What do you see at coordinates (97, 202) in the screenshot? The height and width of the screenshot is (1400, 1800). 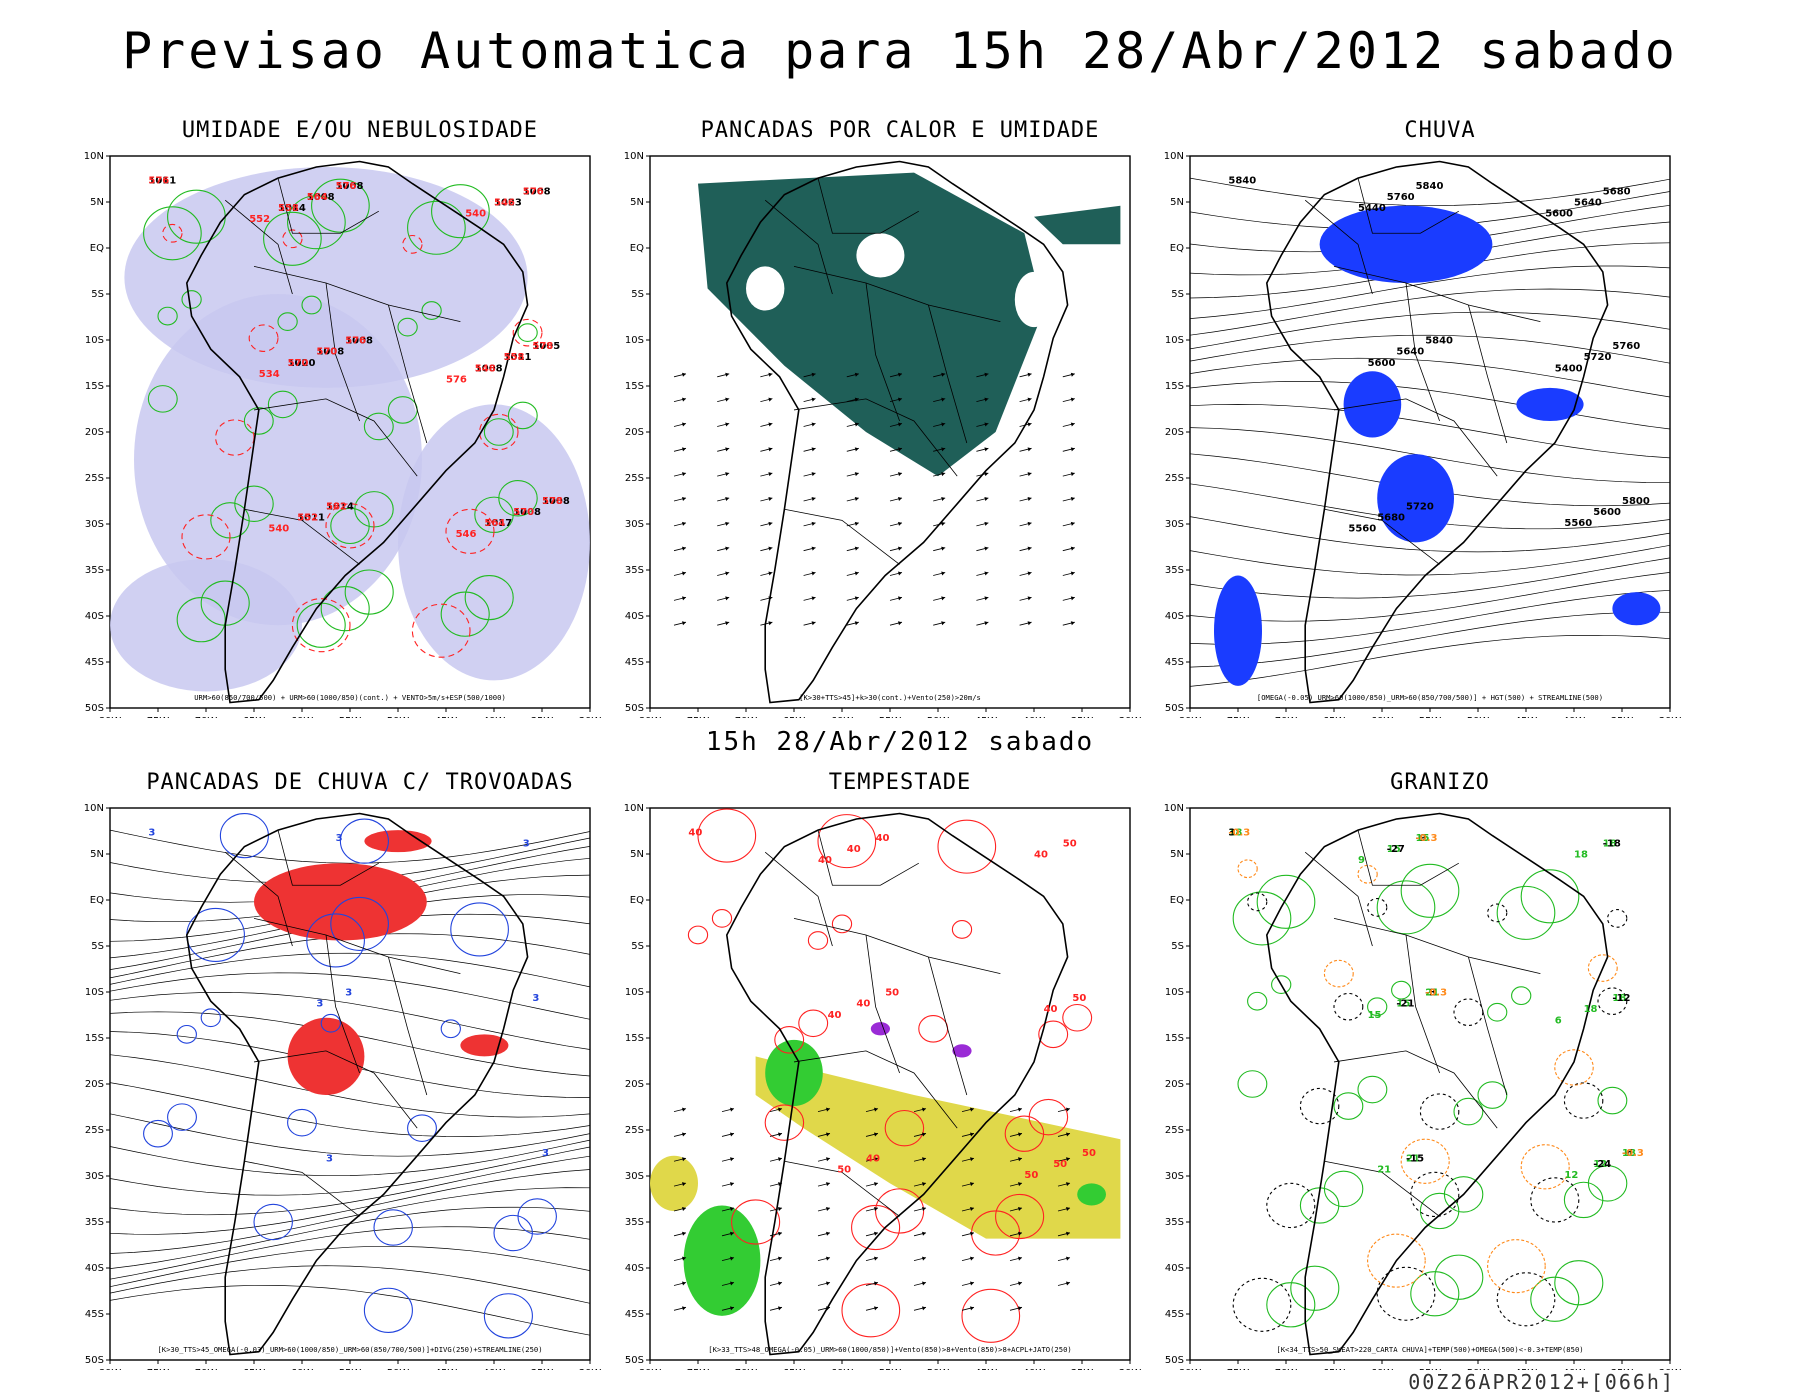 I see `lat-tick-label: 5N` at bounding box center [97, 202].